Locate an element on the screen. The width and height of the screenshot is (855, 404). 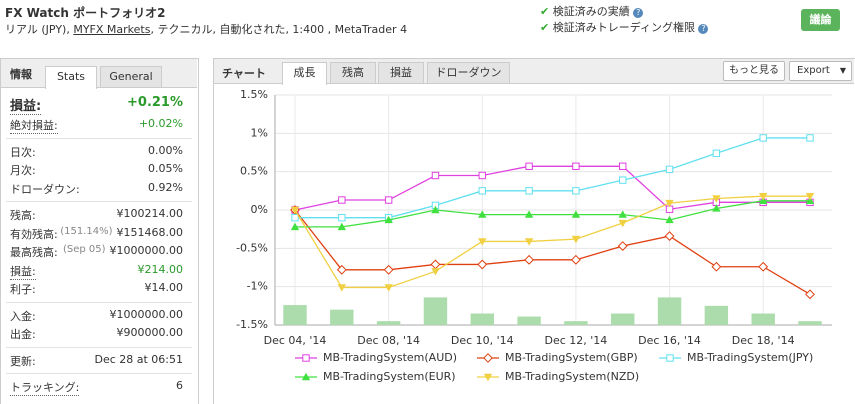
y-tick-label: -0.5% is located at coordinates (252, 247).